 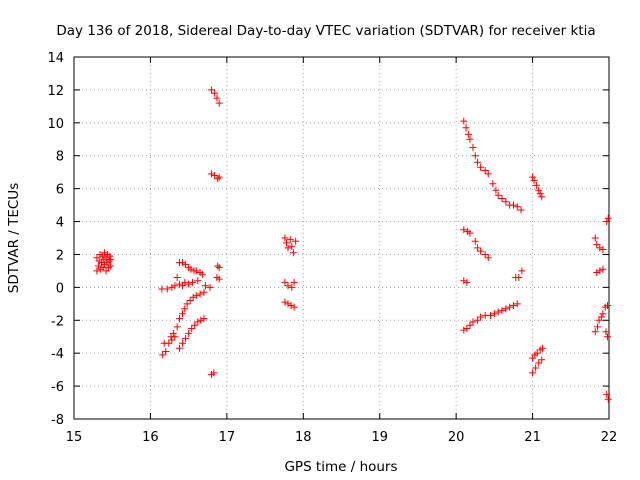 What do you see at coordinates (379, 437) in the screenshot?
I see `x-tick-label: 19` at bounding box center [379, 437].